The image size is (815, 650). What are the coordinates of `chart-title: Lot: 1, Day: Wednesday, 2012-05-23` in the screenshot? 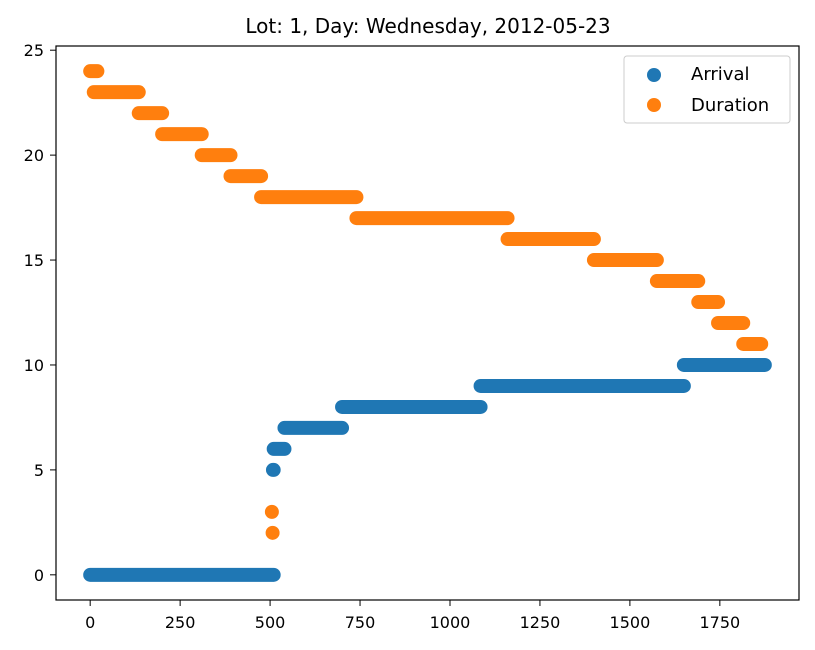 It's located at (427, 26).